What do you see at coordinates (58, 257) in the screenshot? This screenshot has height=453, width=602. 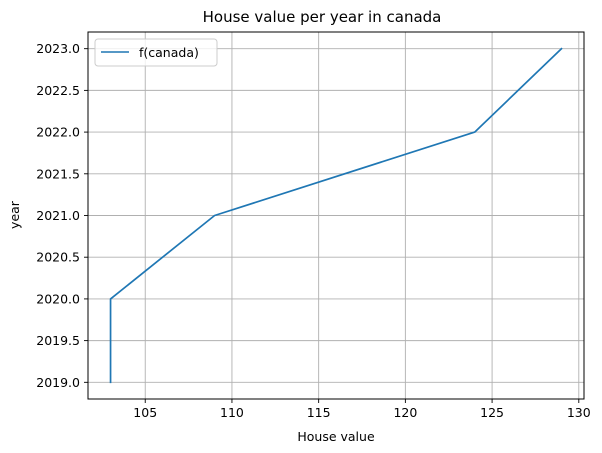 I see `y-tick-label: 2020.5` at bounding box center [58, 257].